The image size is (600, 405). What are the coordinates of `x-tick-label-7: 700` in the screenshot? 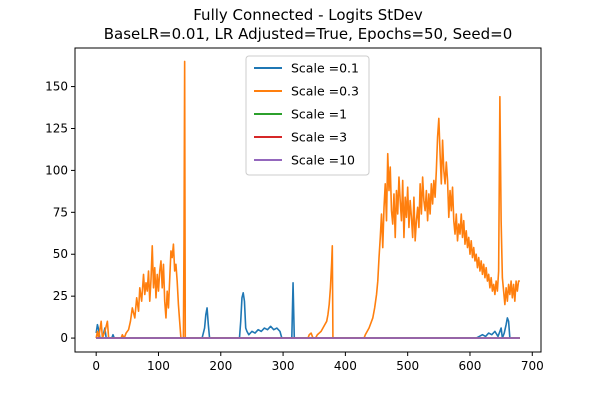 It's located at (532, 366).